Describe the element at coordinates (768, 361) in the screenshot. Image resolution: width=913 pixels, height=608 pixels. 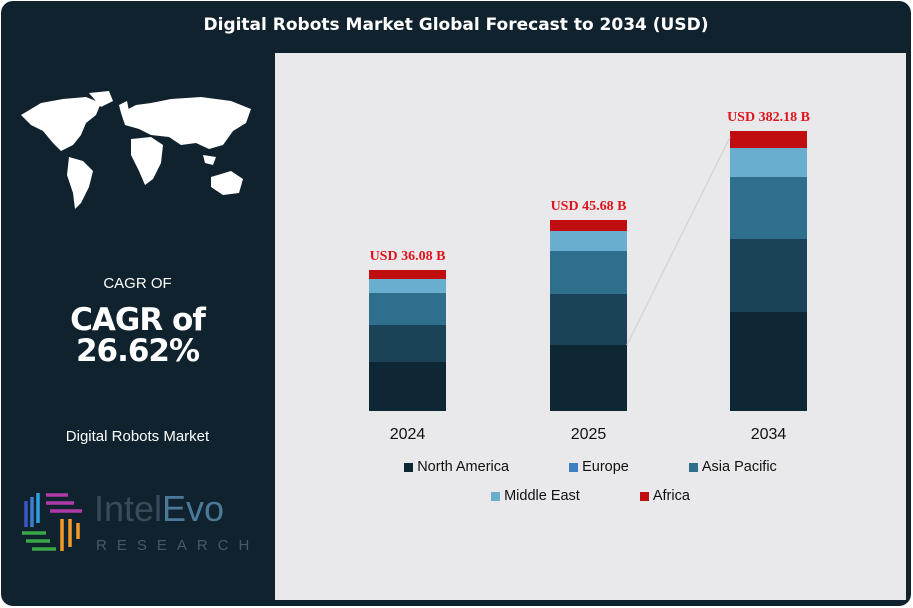
I see `bar-segment-north-america-2034` at that location.